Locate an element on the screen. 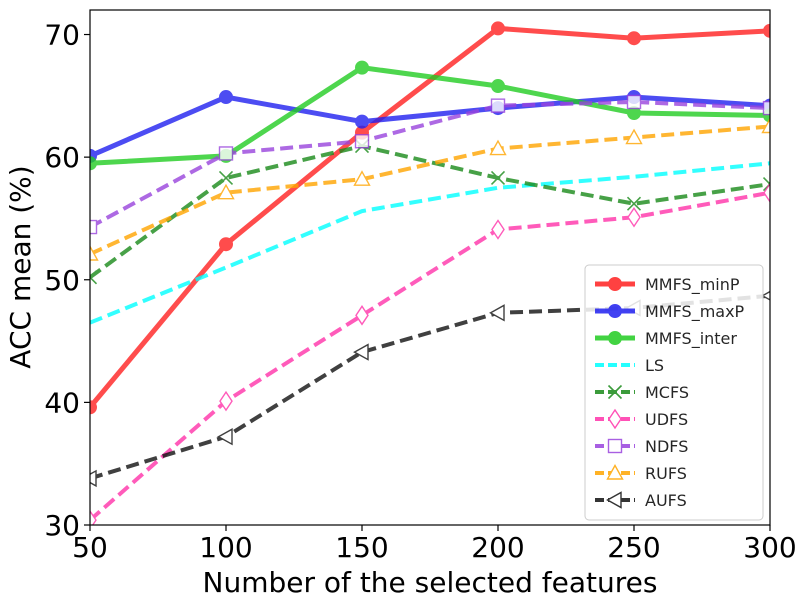 The height and width of the screenshot is (600, 800). legend-item-mmfs-inter: MMFS_inter is located at coordinates (666, 339).